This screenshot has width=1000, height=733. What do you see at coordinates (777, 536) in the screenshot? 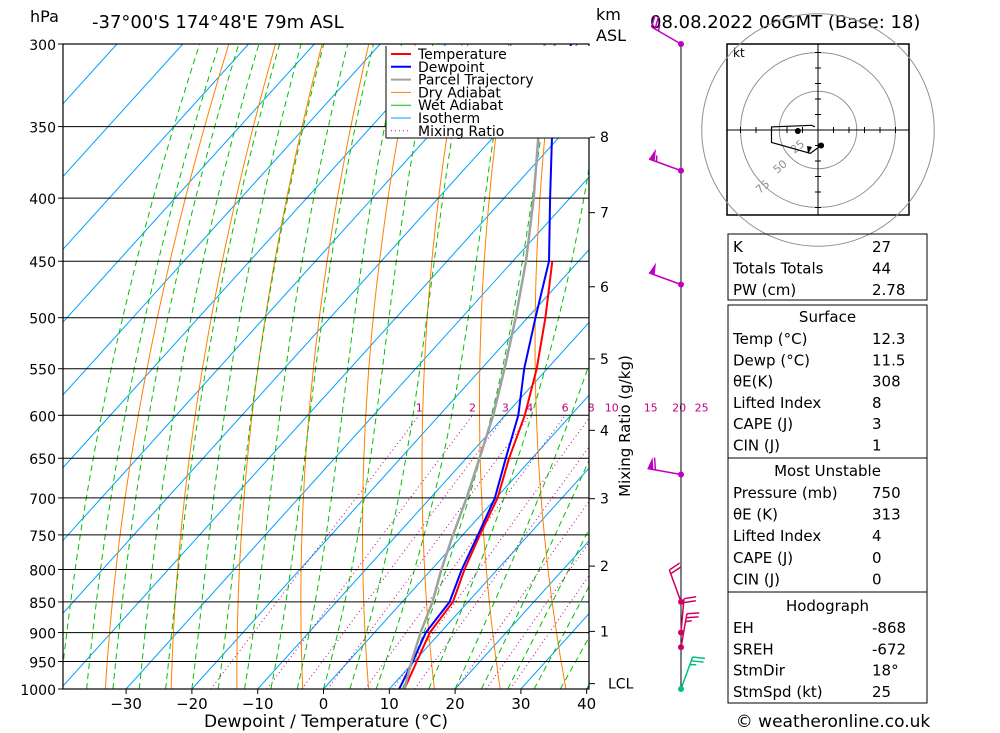
I see `index-label: Lifted Index` at bounding box center [777, 536].